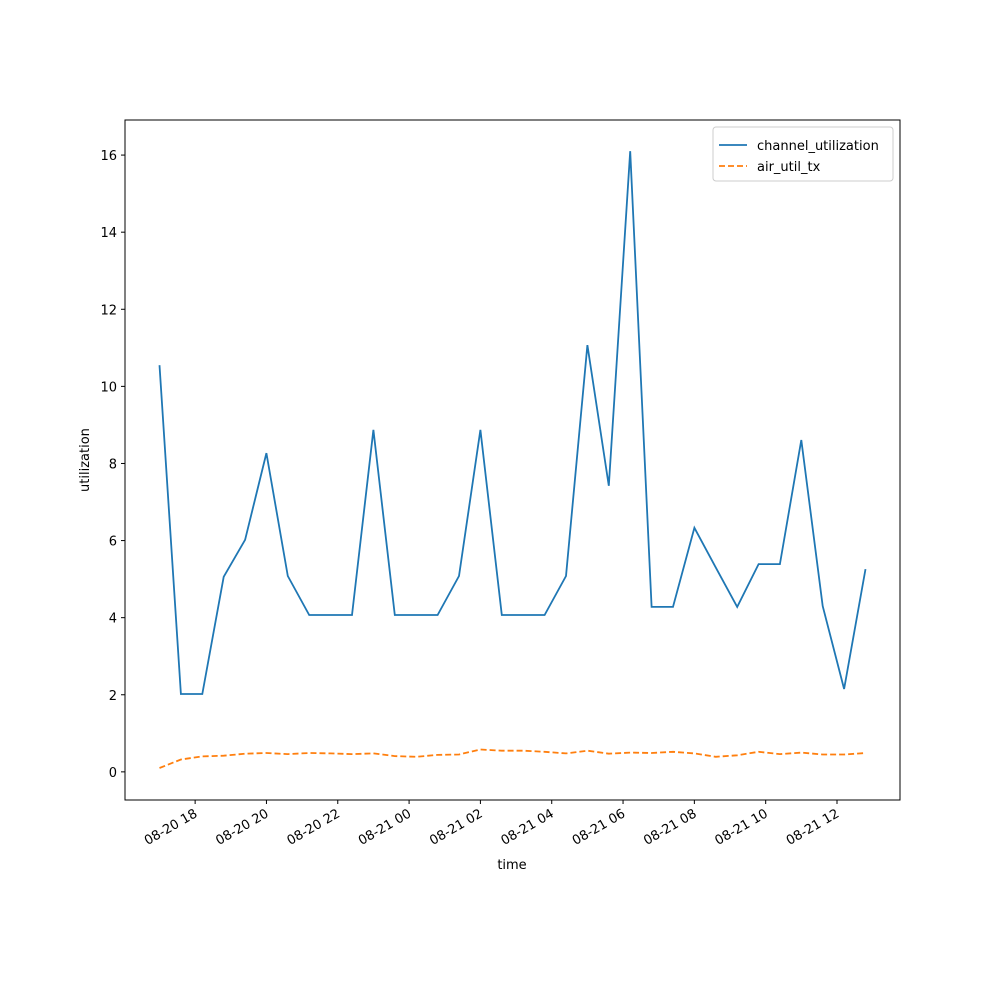 Image resolution: width=1000 pixels, height=1004 pixels. I want to click on y-tick-label: 4, so click(113, 619).